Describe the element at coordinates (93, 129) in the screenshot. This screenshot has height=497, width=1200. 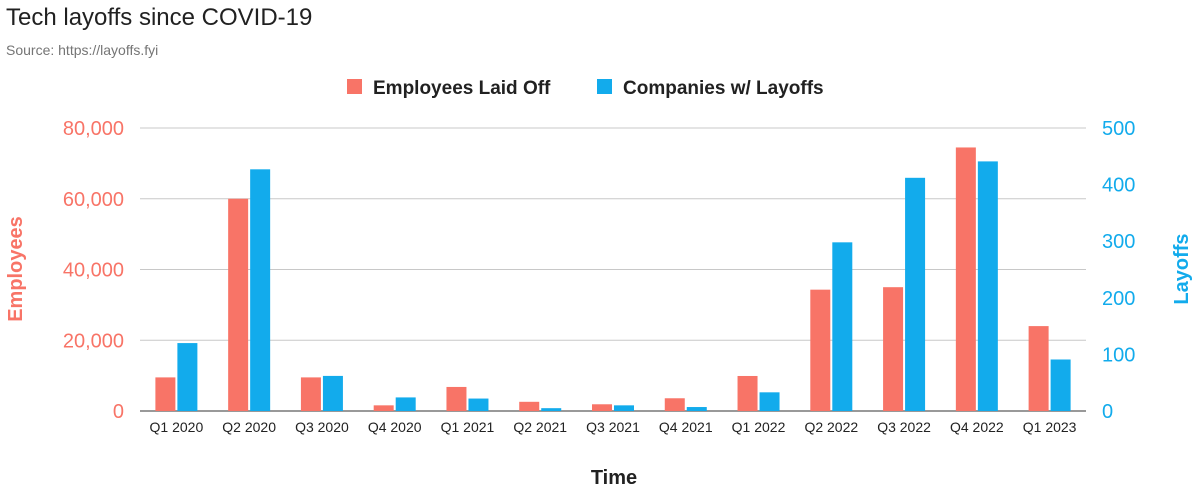
I see `y-tick-left: 80,000` at that location.